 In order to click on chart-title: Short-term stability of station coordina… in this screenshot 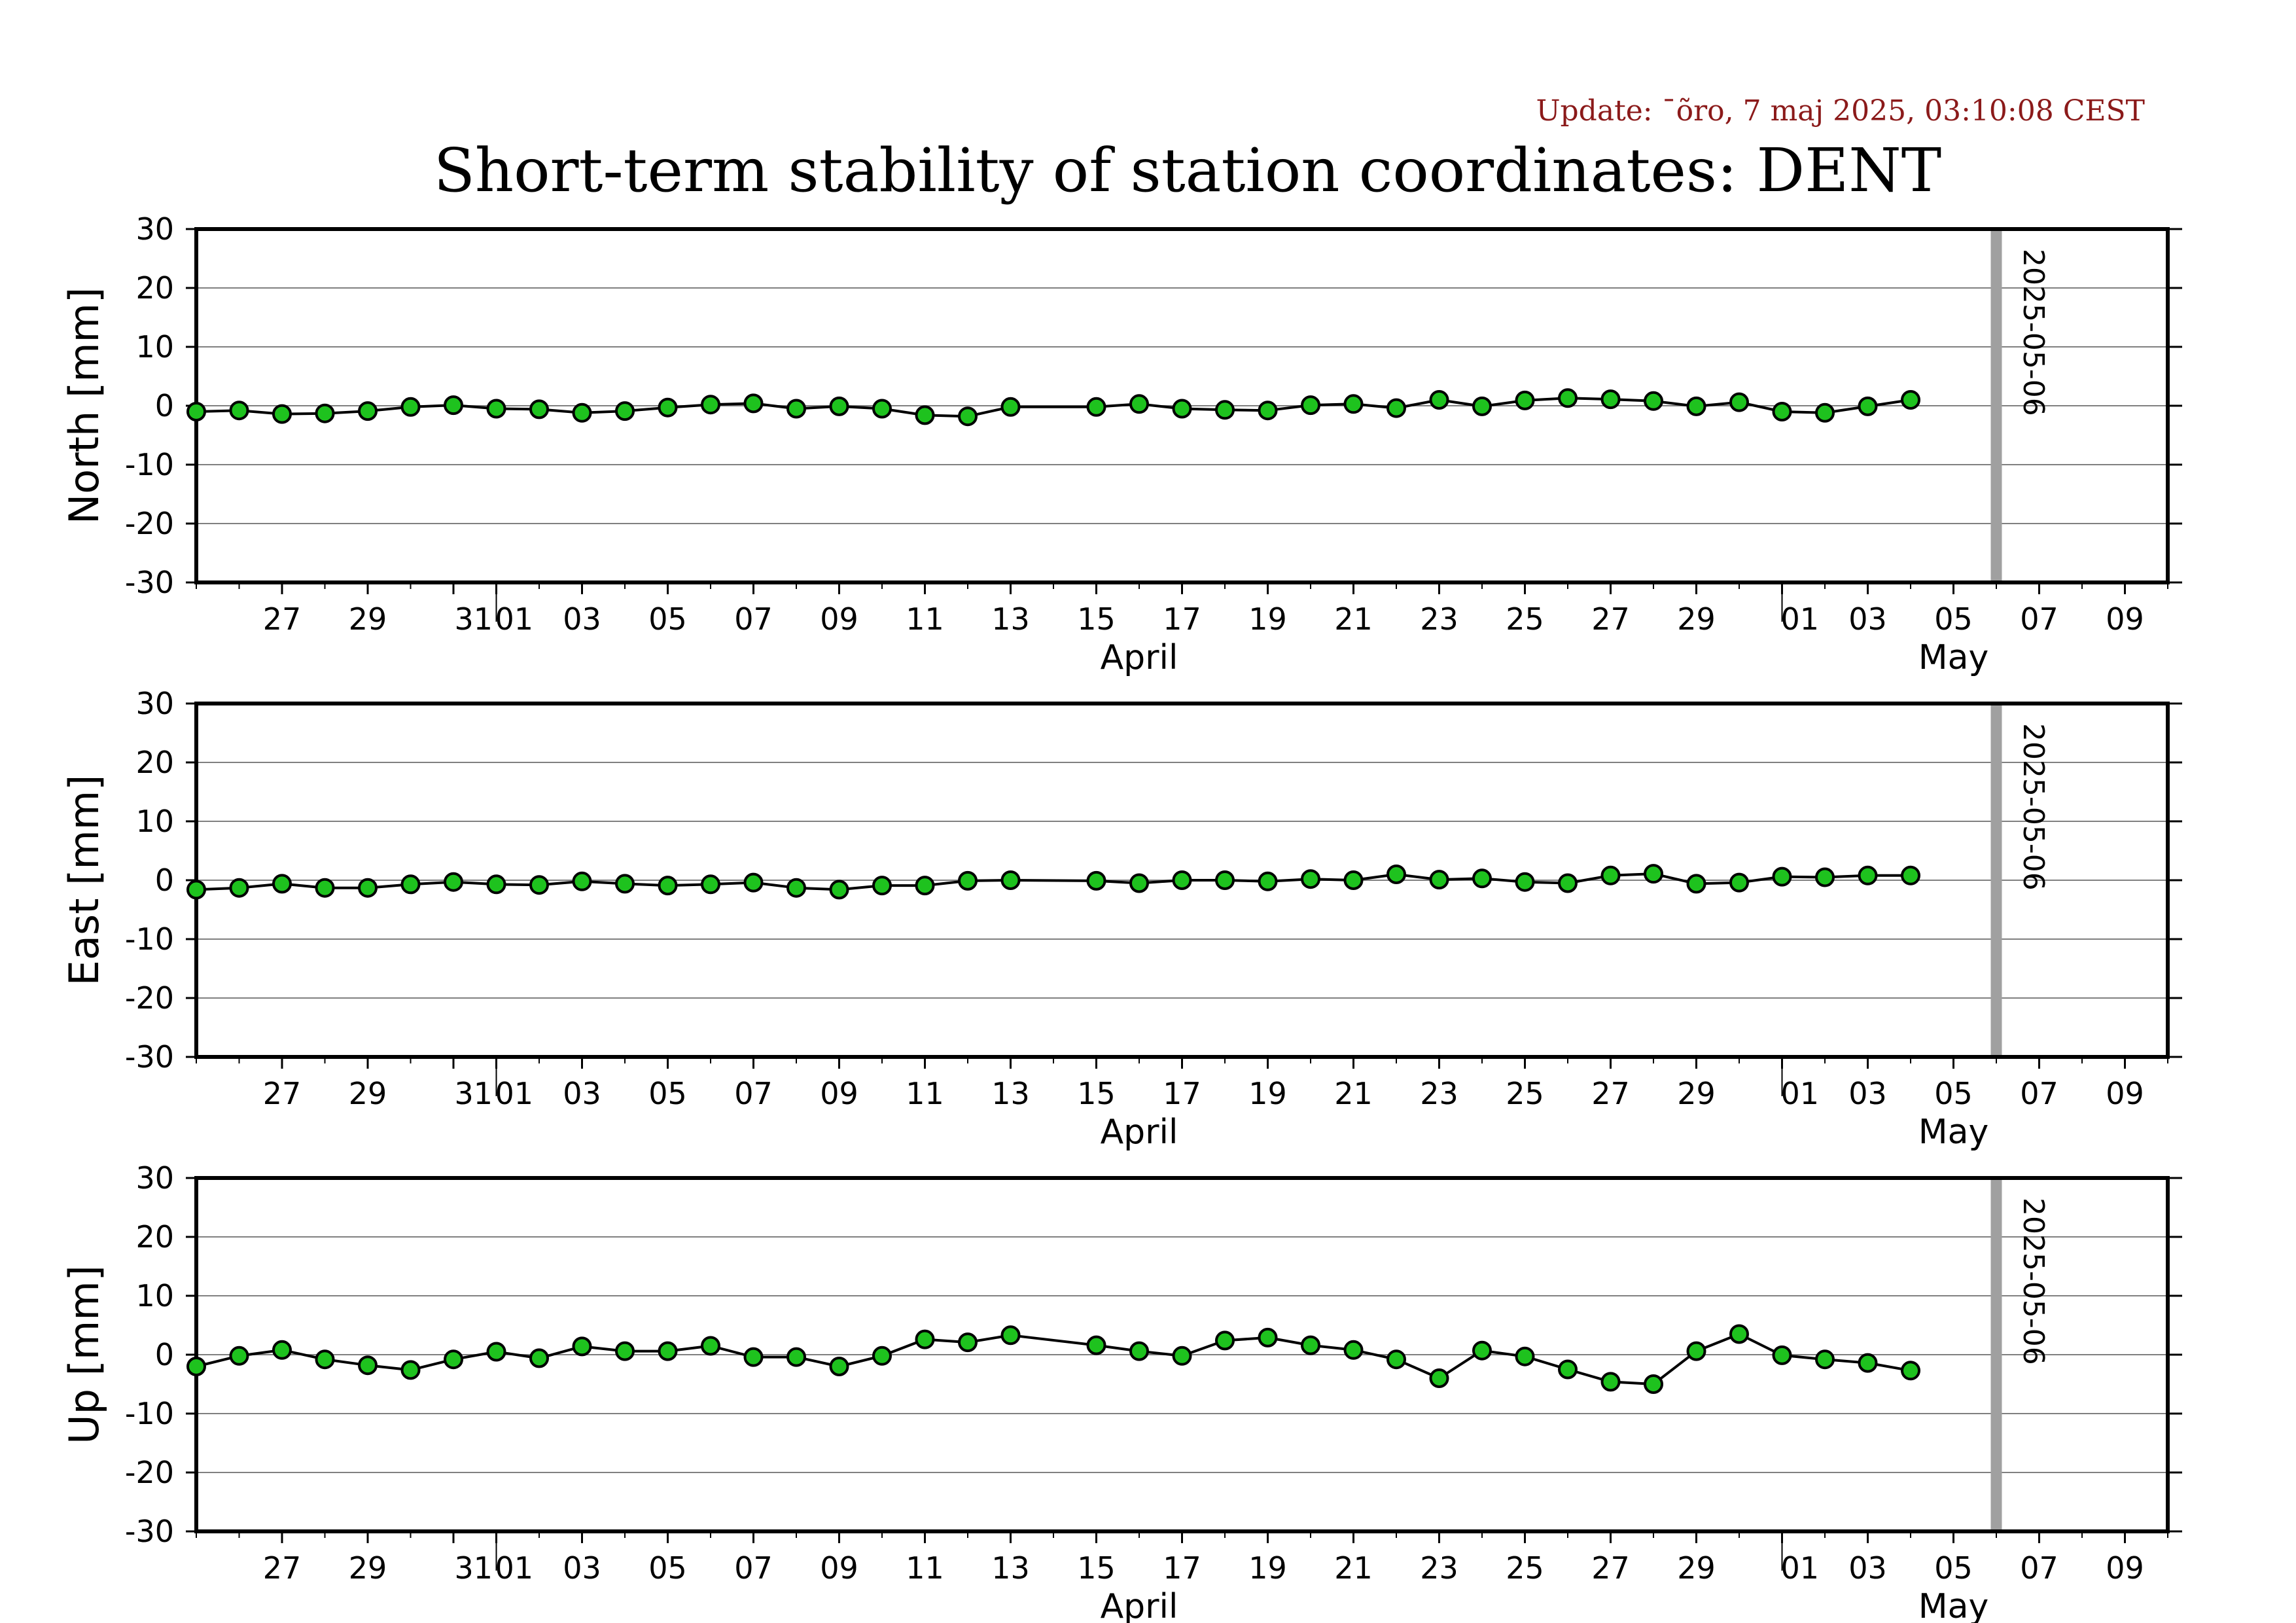, I will do `click(1187, 170)`.